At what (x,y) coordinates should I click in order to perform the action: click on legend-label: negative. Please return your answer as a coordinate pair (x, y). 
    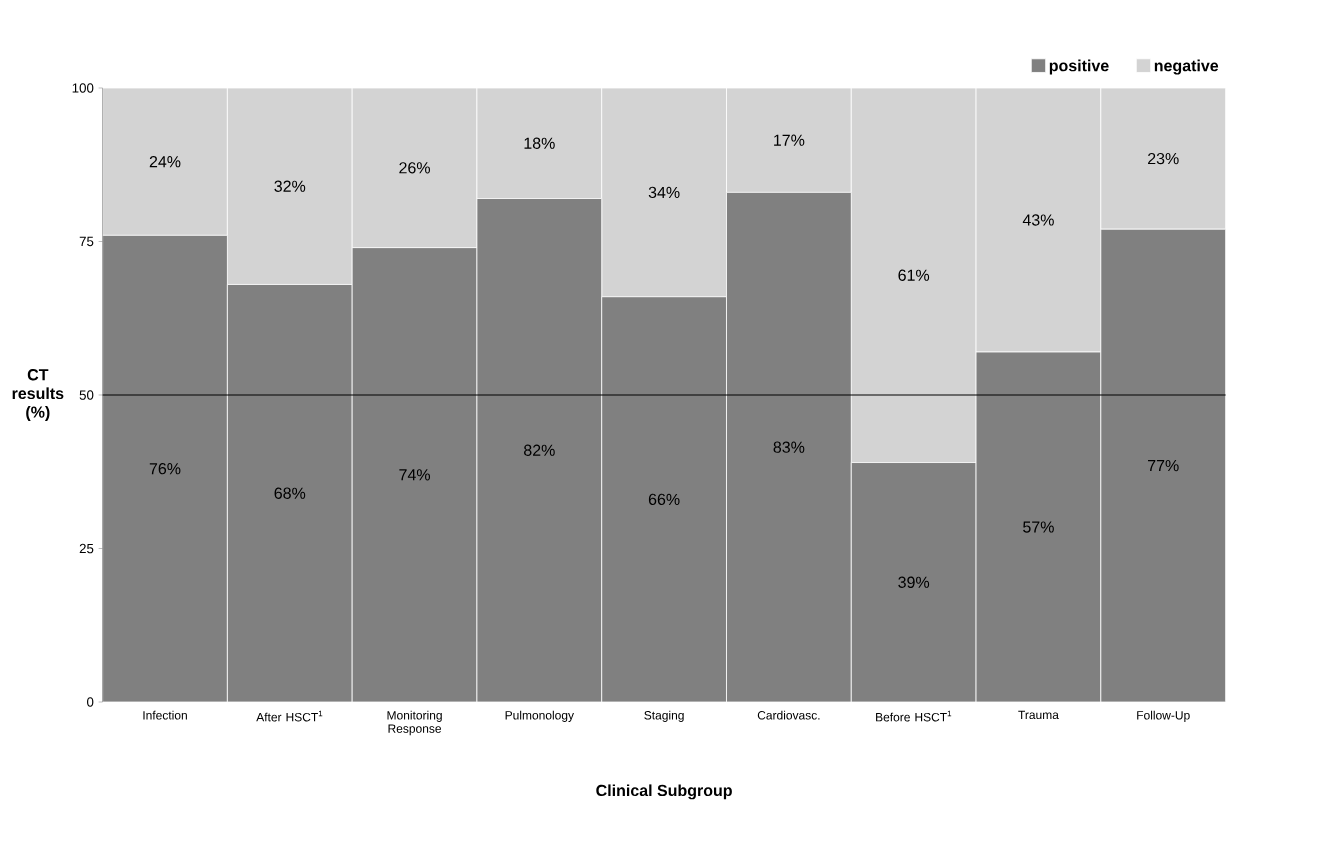
    Looking at the image, I should click on (1186, 67).